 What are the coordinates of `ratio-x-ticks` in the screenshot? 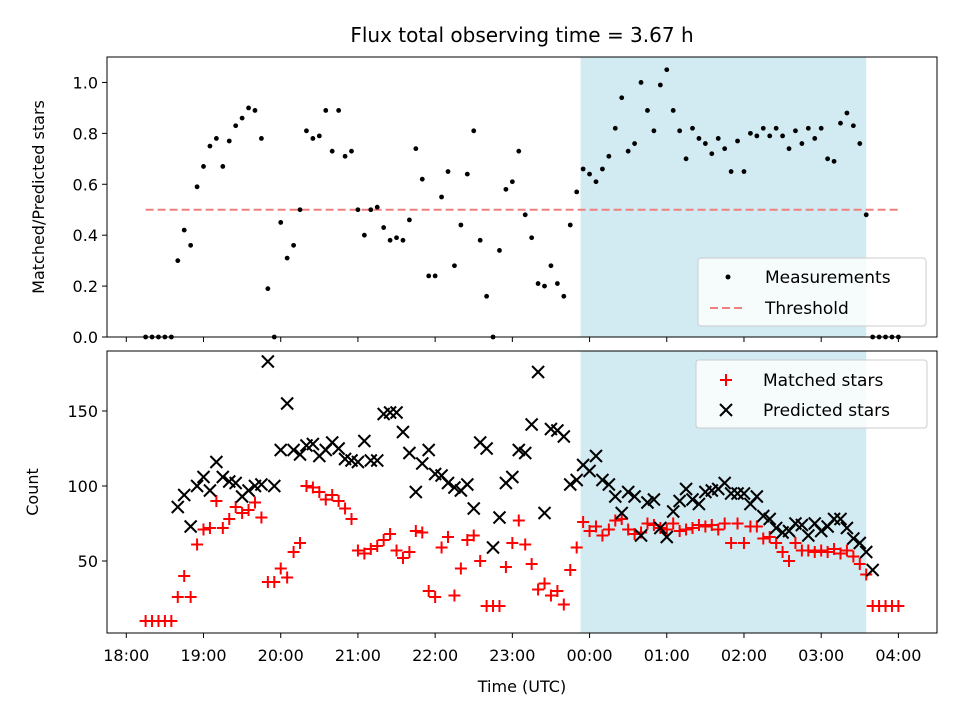 It's located at (512, 339).